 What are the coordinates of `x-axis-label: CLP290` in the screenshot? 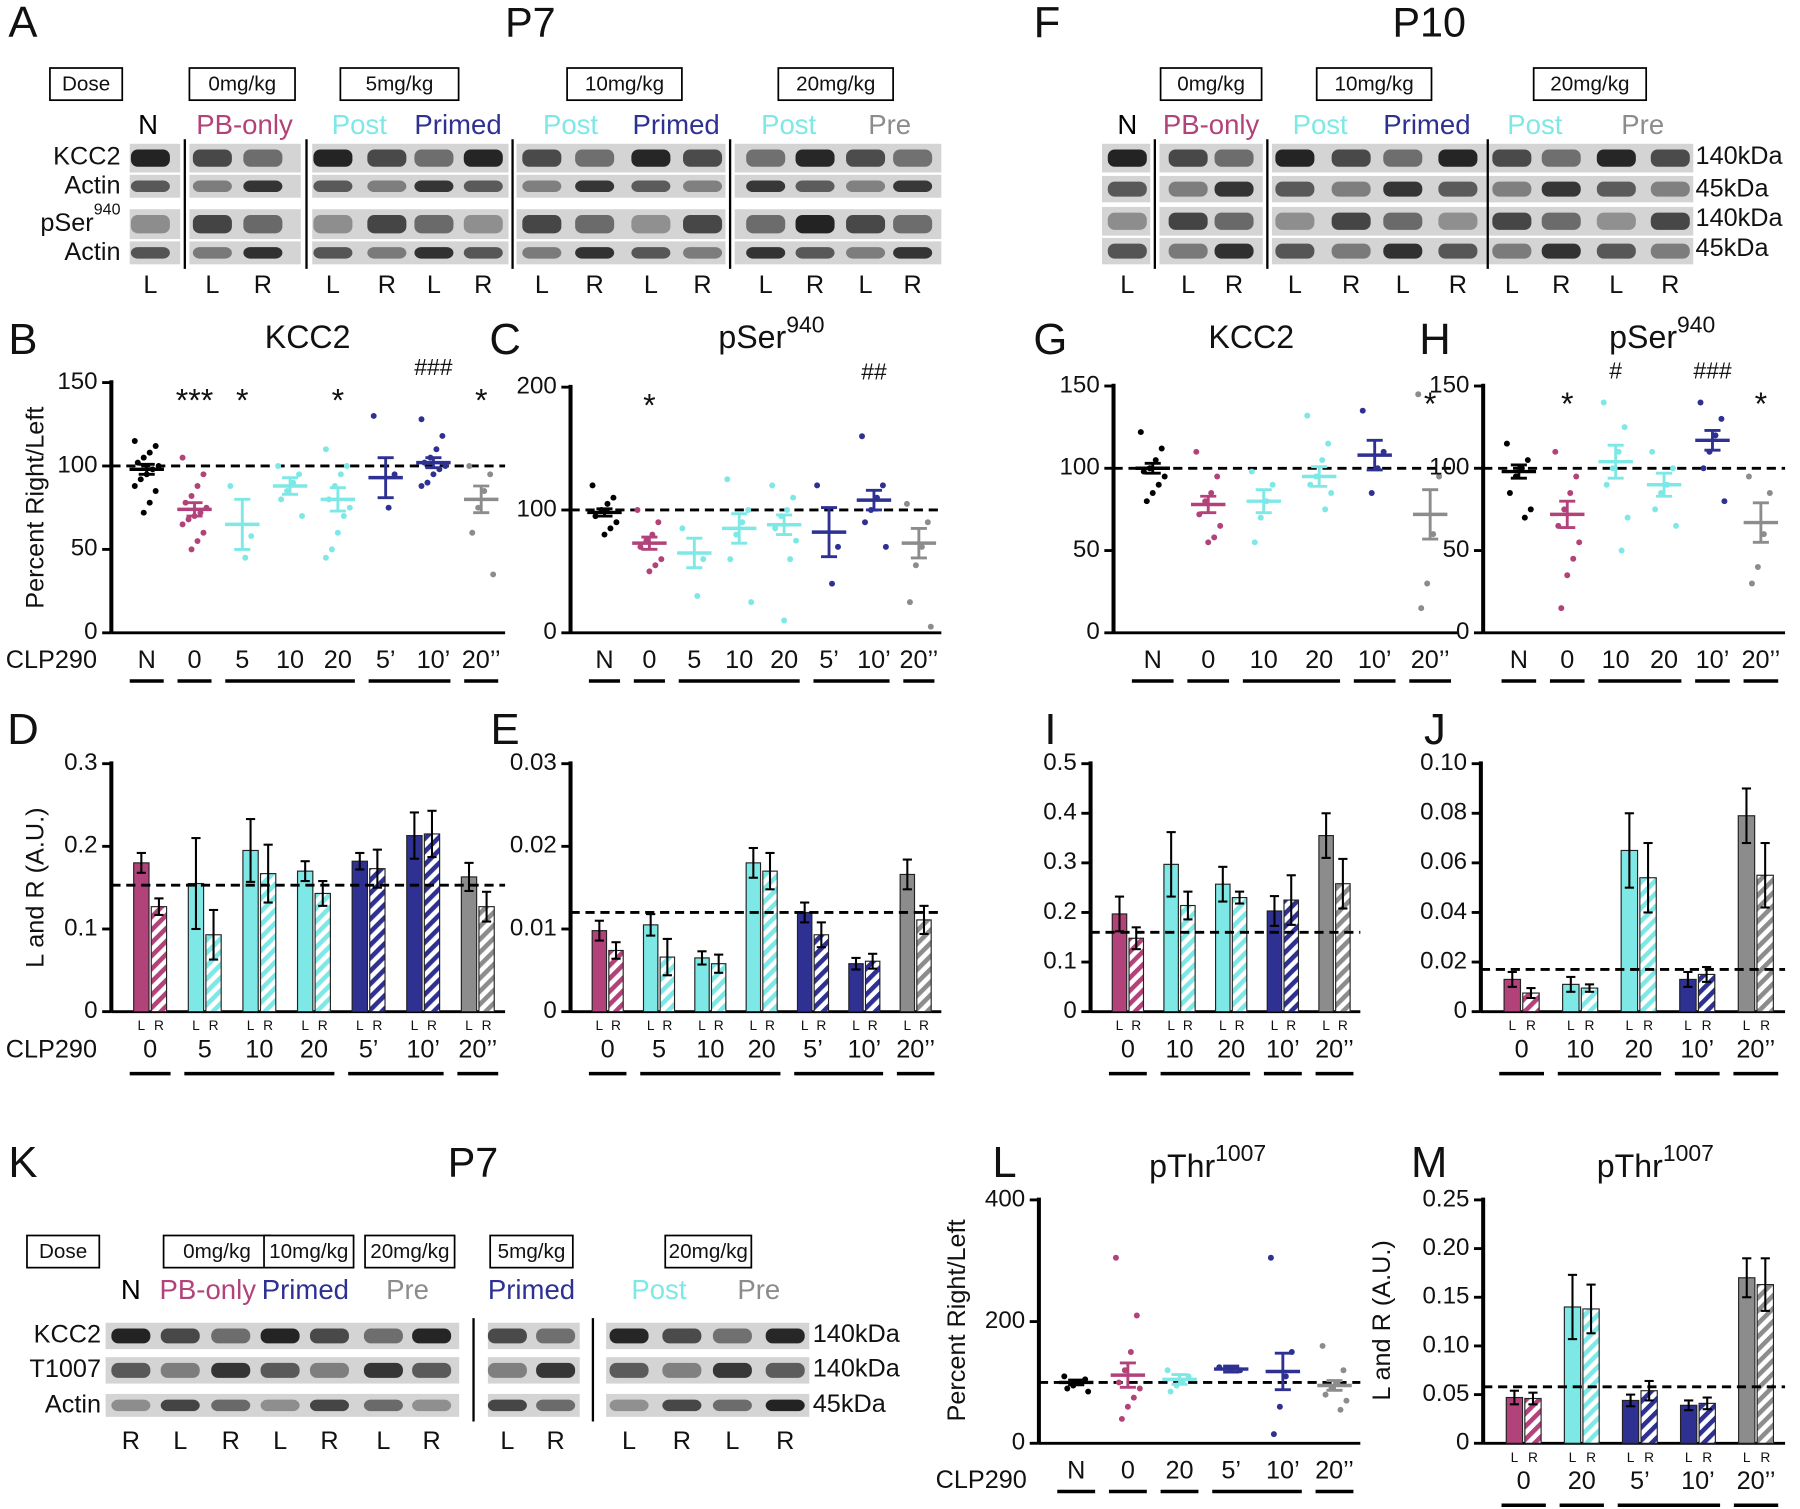 It's located at (981, 1480).